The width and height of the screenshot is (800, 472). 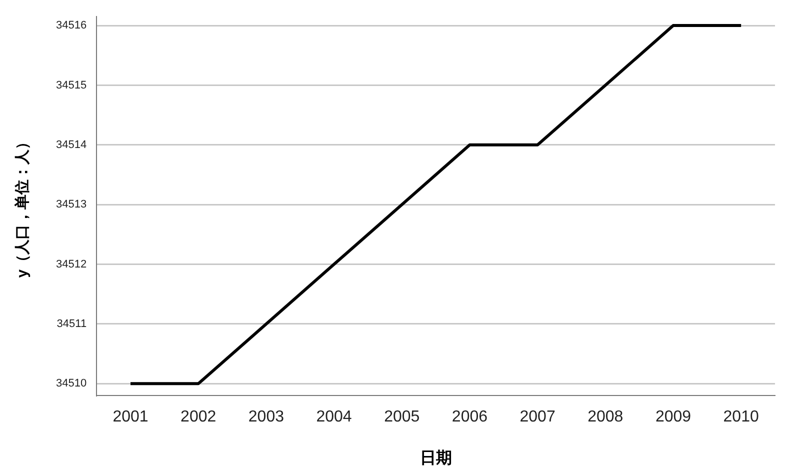 What do you see at coordinates (436, 457) in the screenshot?
I see `x-axis-title: 日期` at bounding box center [436, 457].